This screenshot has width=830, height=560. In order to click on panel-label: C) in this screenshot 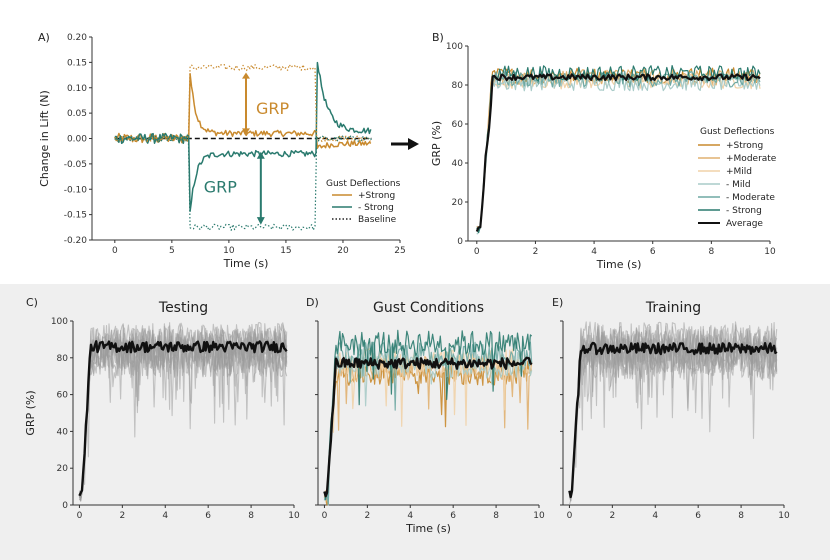, I will do `click(32, 302)`.